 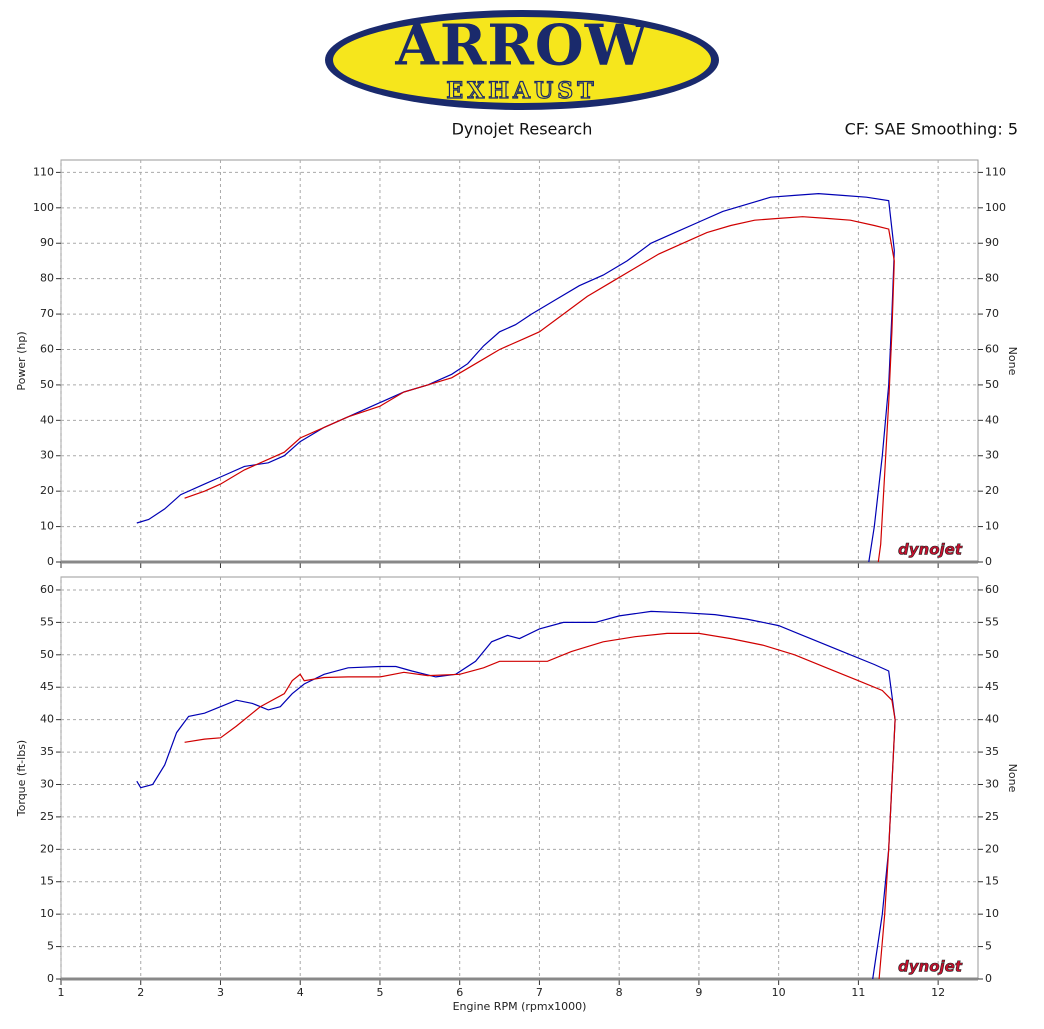 What do you see at coordinates (698, 992) in the screenshot?
I see `x-tick-label: 9` at bounding box center [698, 992].